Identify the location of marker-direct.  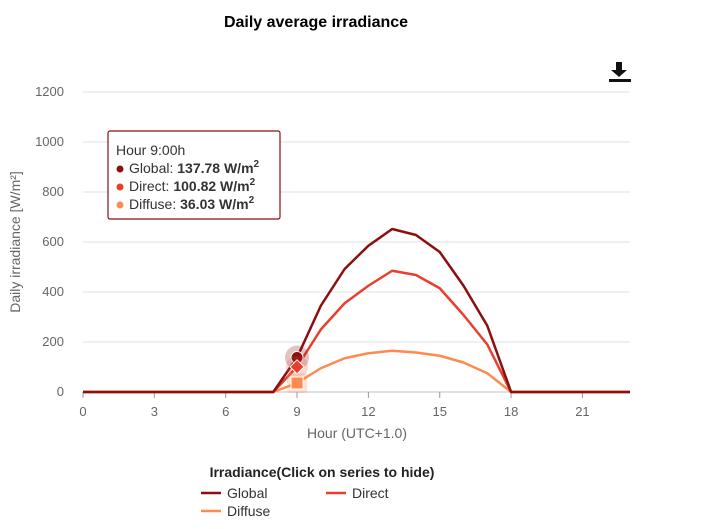
(297, 367).